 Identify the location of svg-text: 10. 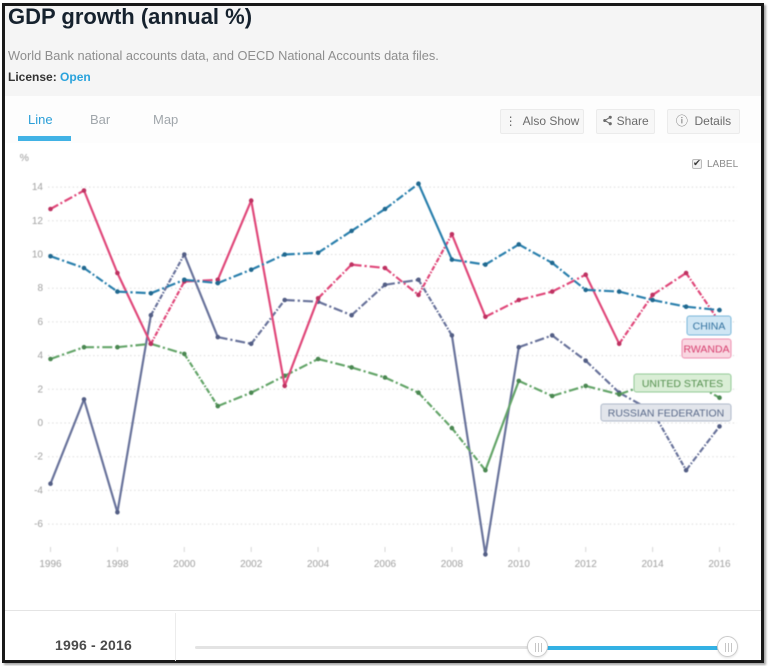
(38, 255).